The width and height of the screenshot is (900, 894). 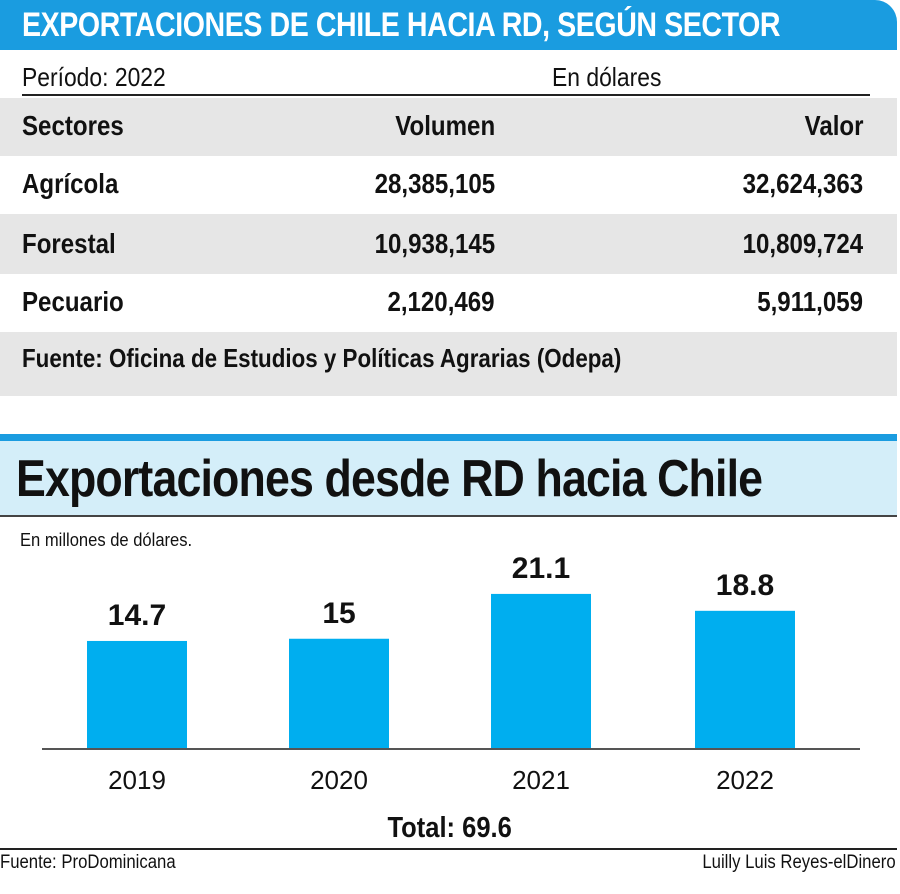 I want to click on table-row: Agrícola 28,385,105 32,624,363, so click(x=448, y=185).